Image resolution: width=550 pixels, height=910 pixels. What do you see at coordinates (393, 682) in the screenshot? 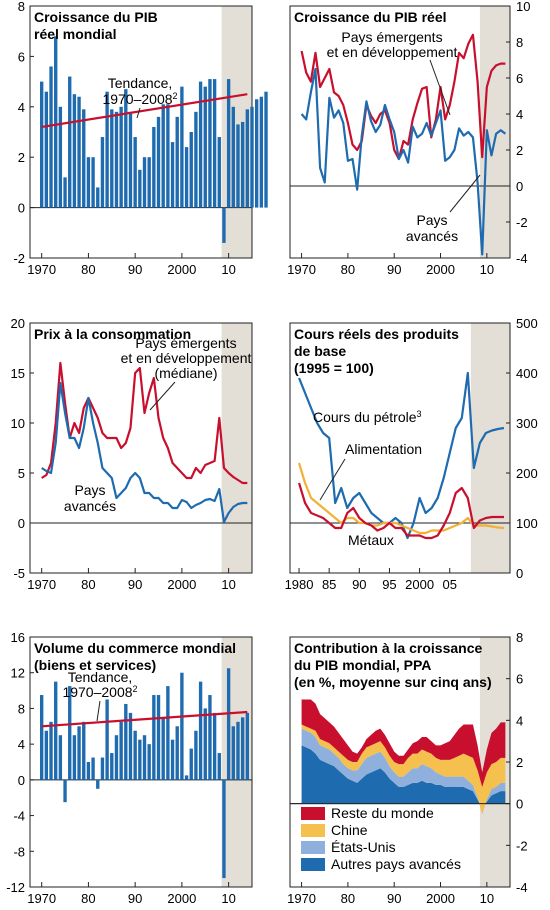
I see `panel-title: (en %, moyenne sur cinq ans)` at bounding box center [393, 682].